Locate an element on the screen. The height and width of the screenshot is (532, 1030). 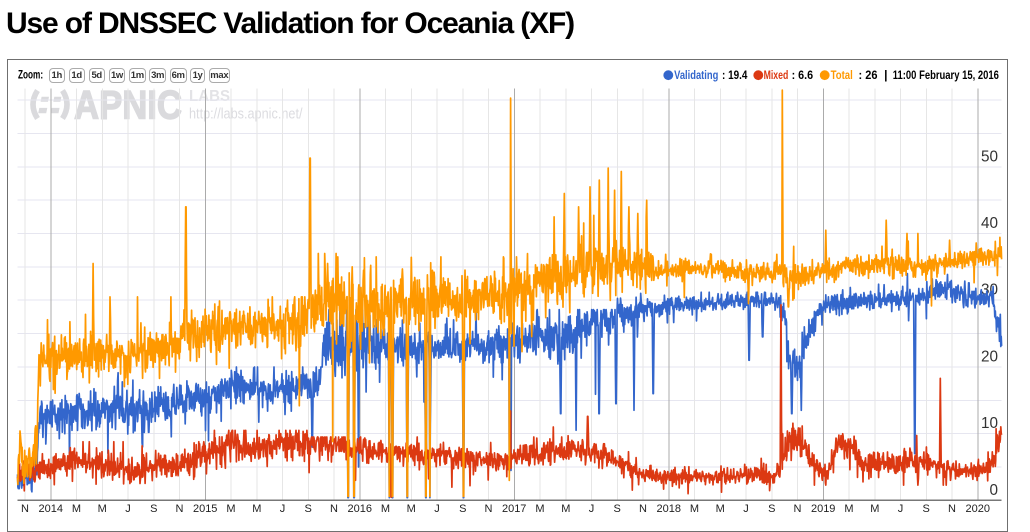
svg-text: 20 is located at coordinates (989, 357).